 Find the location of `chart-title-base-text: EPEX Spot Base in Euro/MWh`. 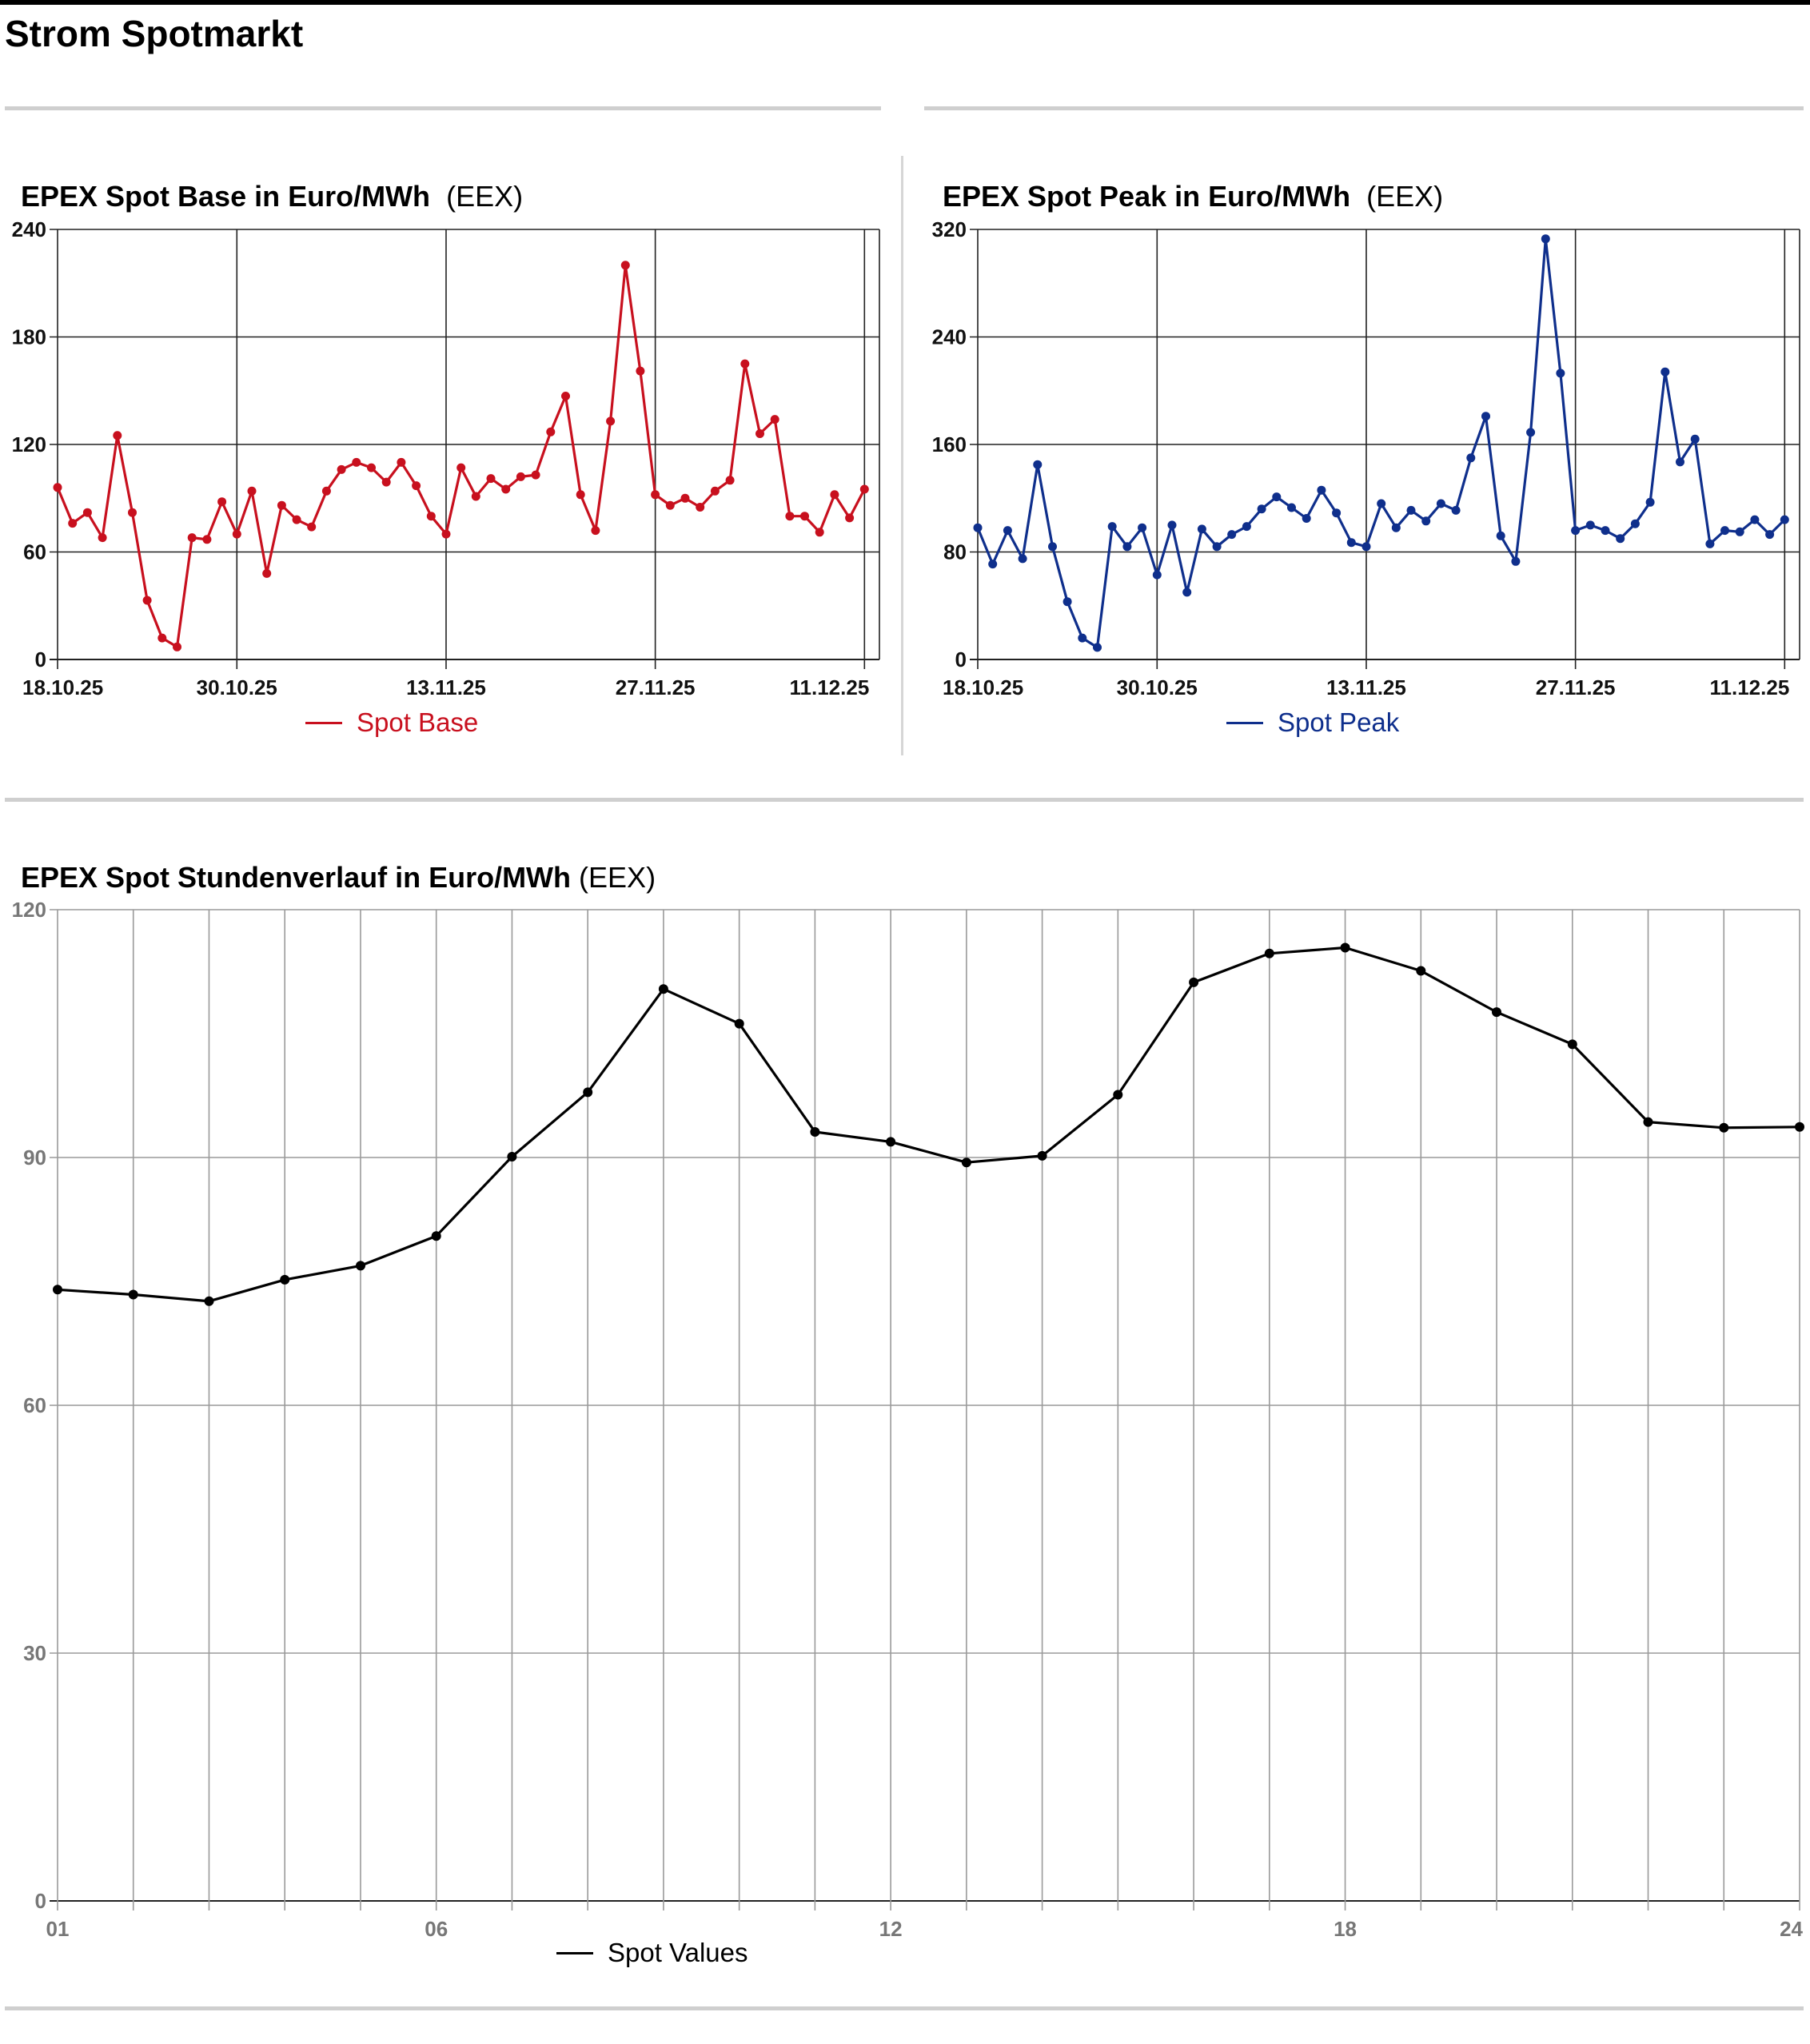

chart-title-base-text: EPEX Spot Base in Euro/MWh is located at coordinates (226, 196).